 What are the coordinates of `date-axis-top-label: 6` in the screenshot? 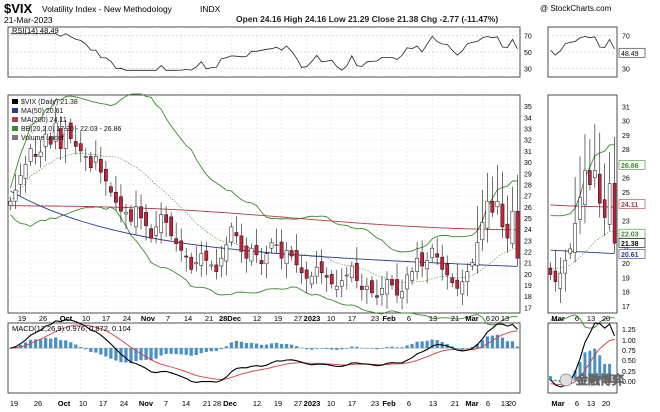 It's located at (488, 318).